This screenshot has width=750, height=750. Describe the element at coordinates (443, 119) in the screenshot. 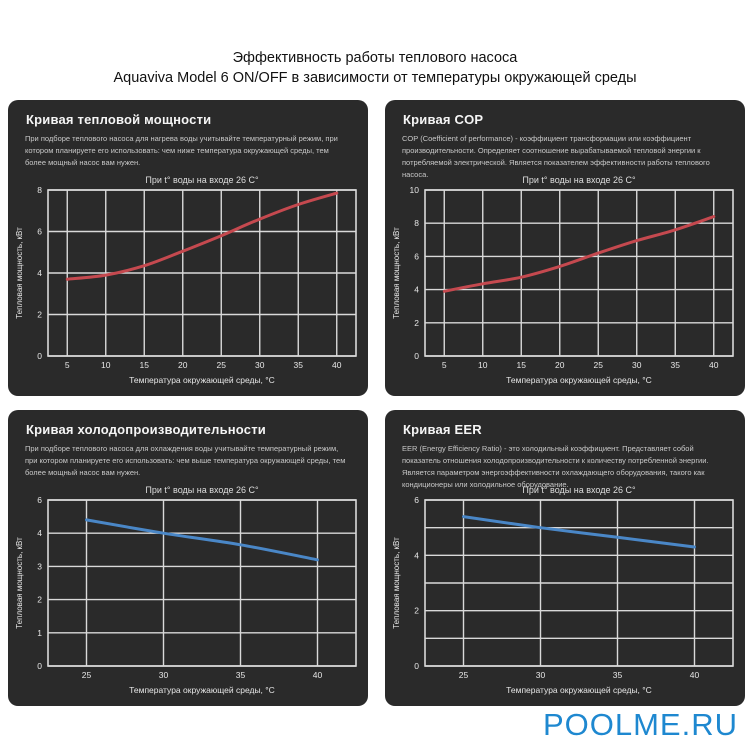

I see `panel-title-cop: Кривая COP` at that location.